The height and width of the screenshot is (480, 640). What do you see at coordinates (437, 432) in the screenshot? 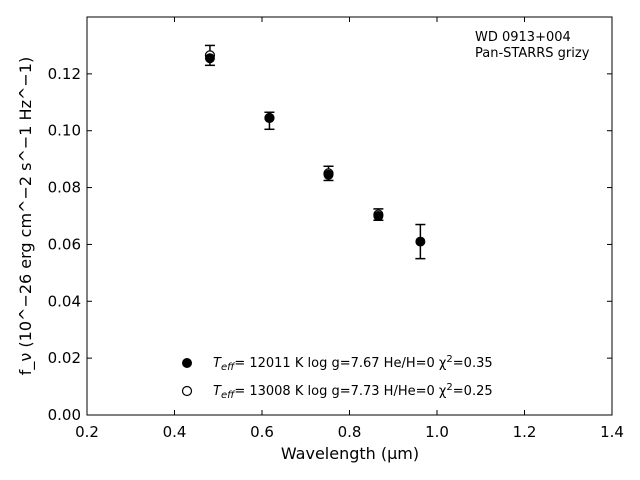
I see `x-tick-label: 1.0` at bounding box center [437, 432].